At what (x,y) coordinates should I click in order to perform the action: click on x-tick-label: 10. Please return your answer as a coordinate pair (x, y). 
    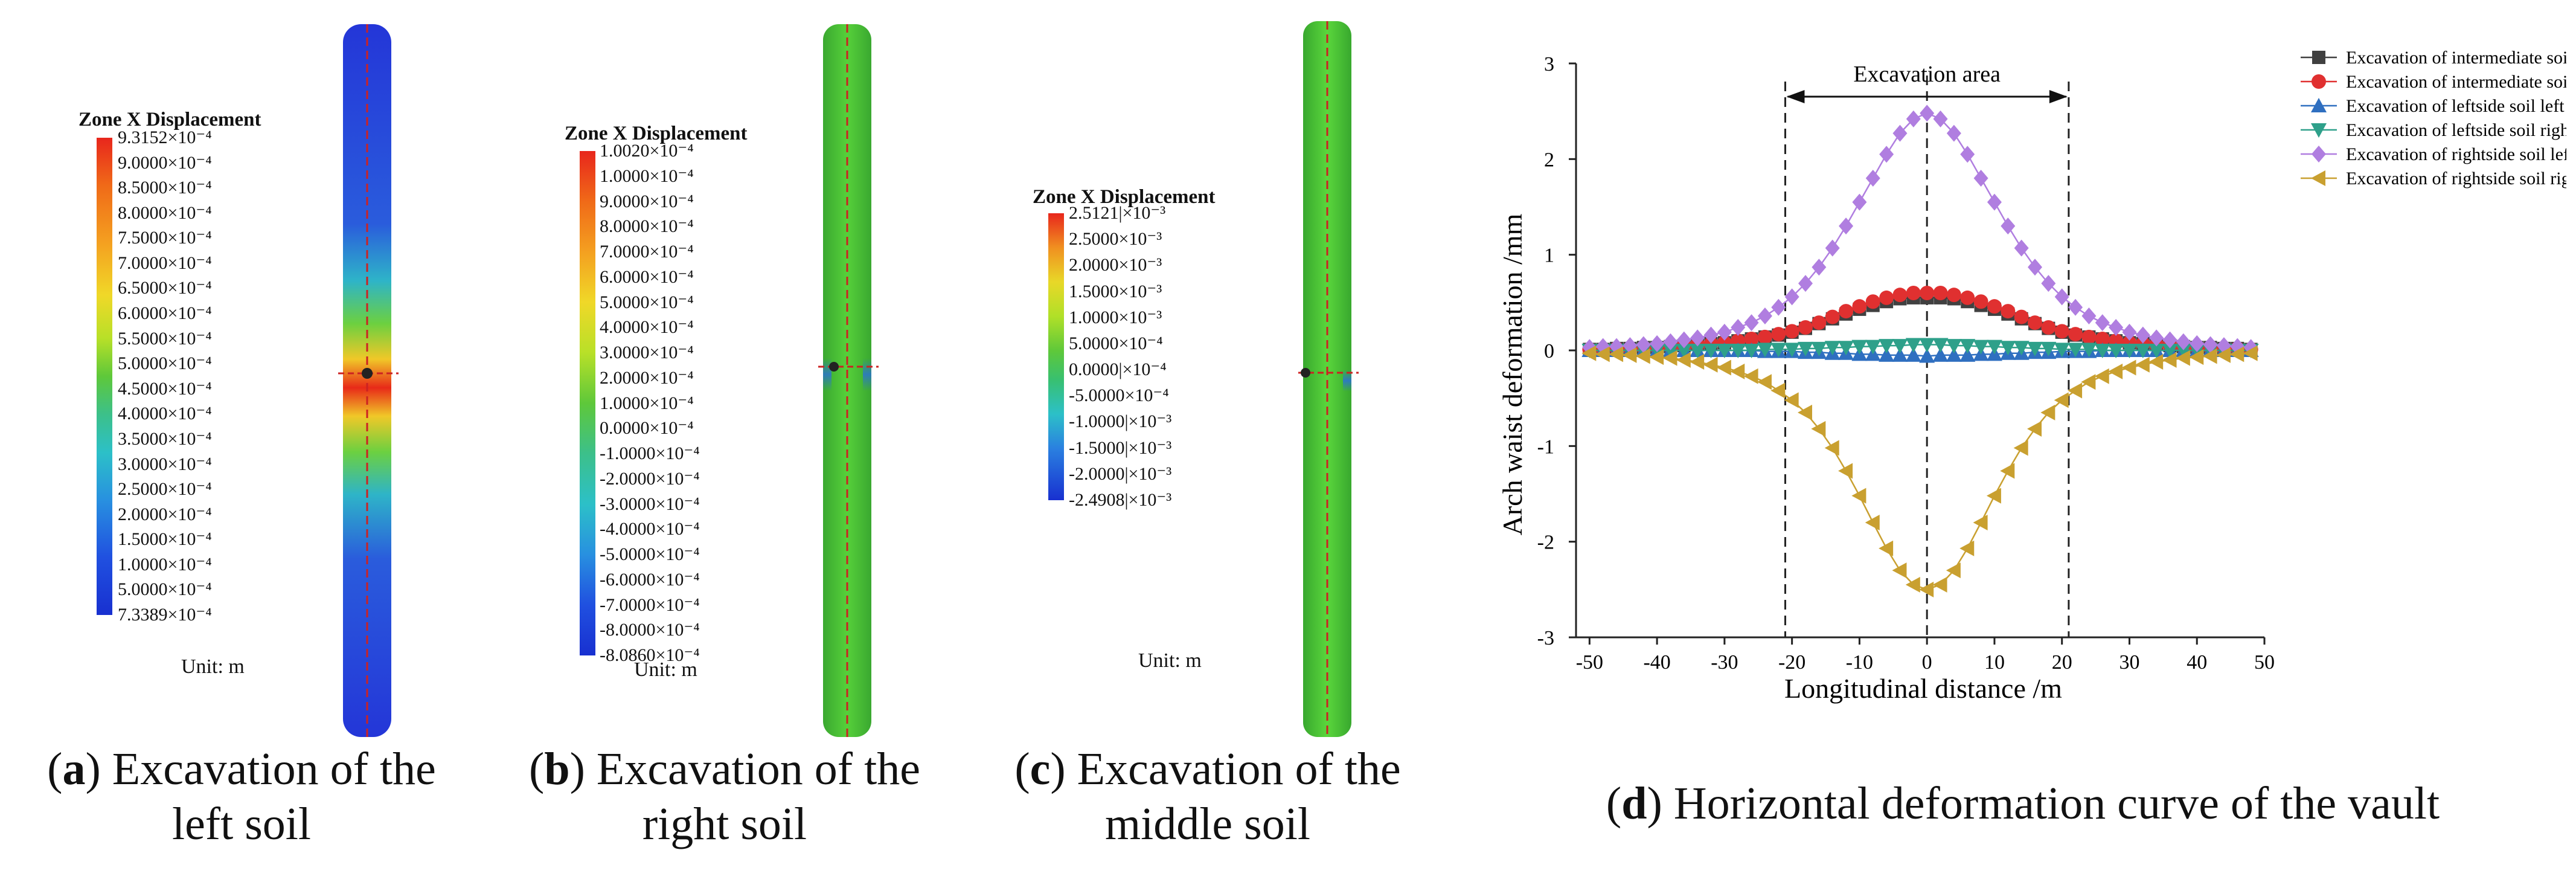
    Looking at the image, I should click on (1994, 663).